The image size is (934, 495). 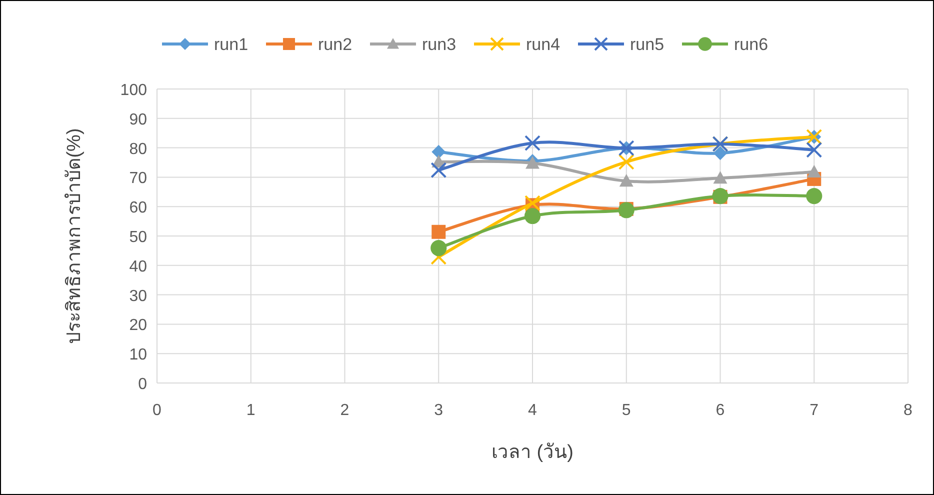 I want to click on x-tick-label: 6, so click(x=720, y=410).